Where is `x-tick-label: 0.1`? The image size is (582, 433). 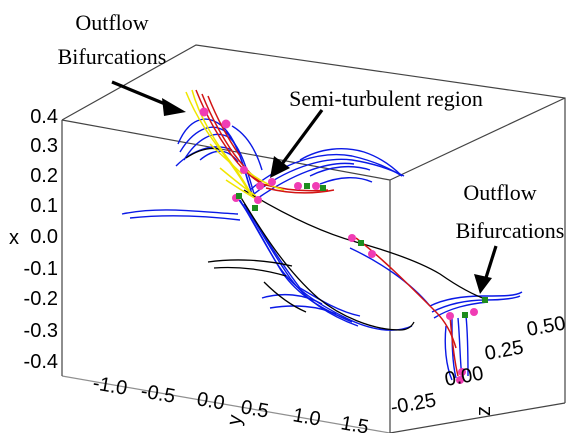
x-tick-label: 0.1 is located at coordinates (44, 206).